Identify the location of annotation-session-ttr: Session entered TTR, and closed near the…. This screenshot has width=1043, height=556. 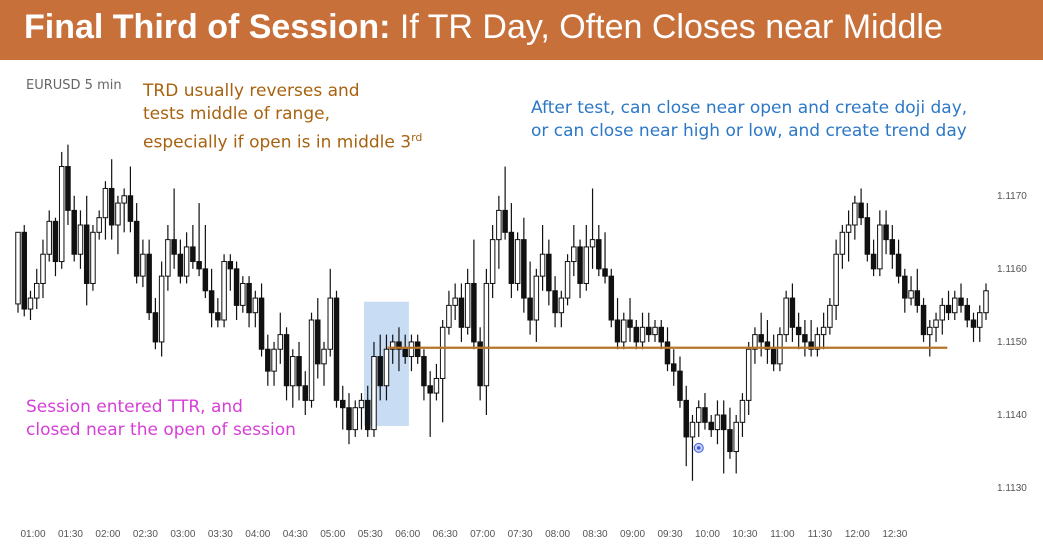
(161, 418).